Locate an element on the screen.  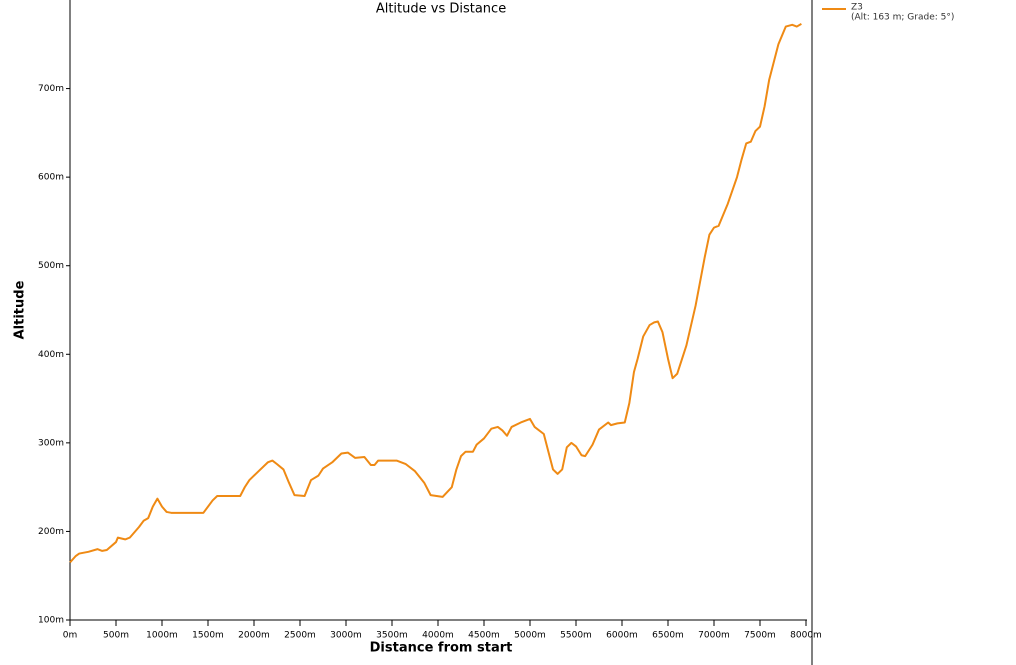
x-tick-label: 4500m is located at coordinates (484, 636).